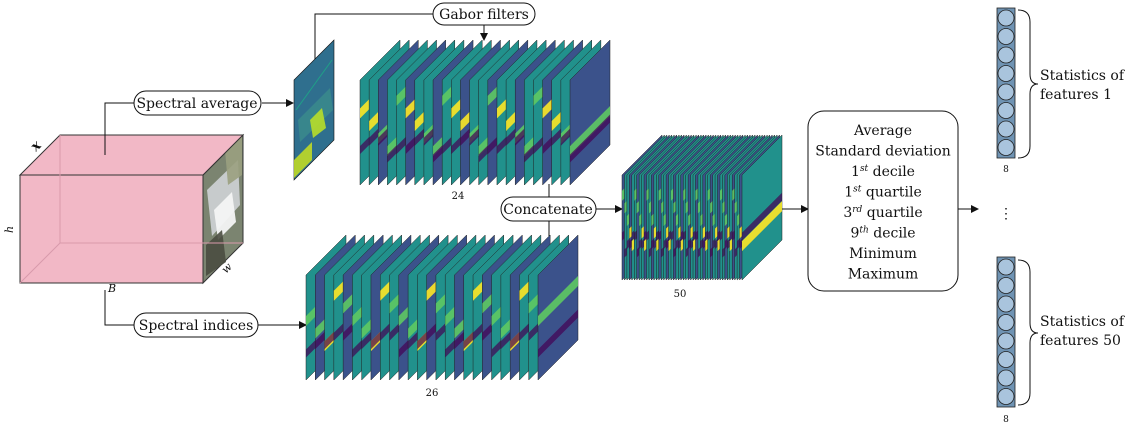  What do you see at coordinates (1082, 76) in the screenshot?
I see `top-stats-label-line1: Statistics of` at bounding box center [1082, 76].